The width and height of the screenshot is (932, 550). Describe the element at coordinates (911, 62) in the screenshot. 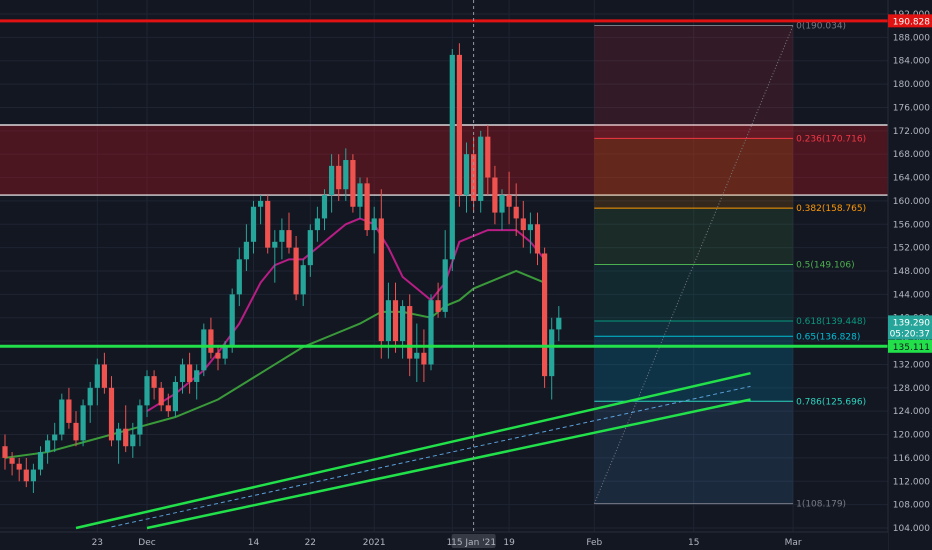

I see `price-tick-label: 184.000` at that location.